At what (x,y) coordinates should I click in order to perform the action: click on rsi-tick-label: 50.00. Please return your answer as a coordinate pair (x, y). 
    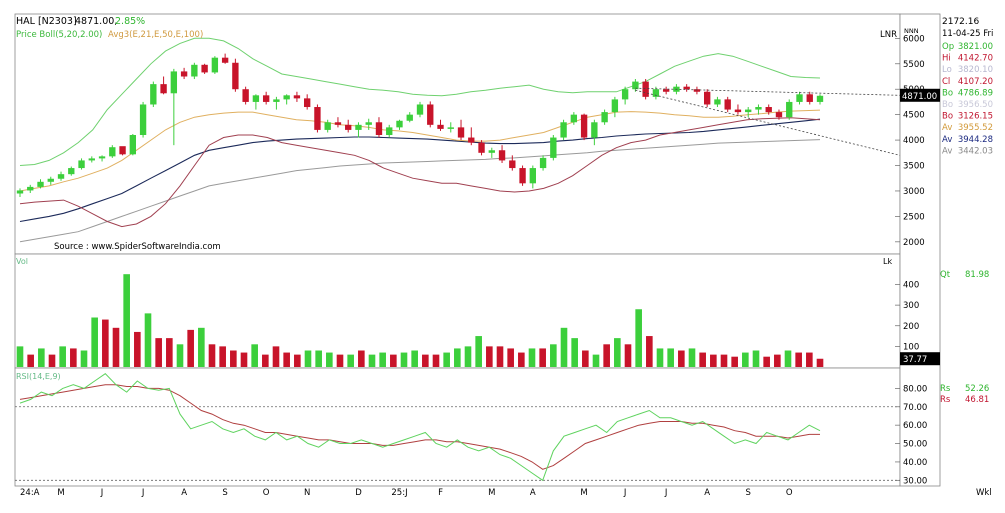
    Looking at the image, I should click on (915, 445).